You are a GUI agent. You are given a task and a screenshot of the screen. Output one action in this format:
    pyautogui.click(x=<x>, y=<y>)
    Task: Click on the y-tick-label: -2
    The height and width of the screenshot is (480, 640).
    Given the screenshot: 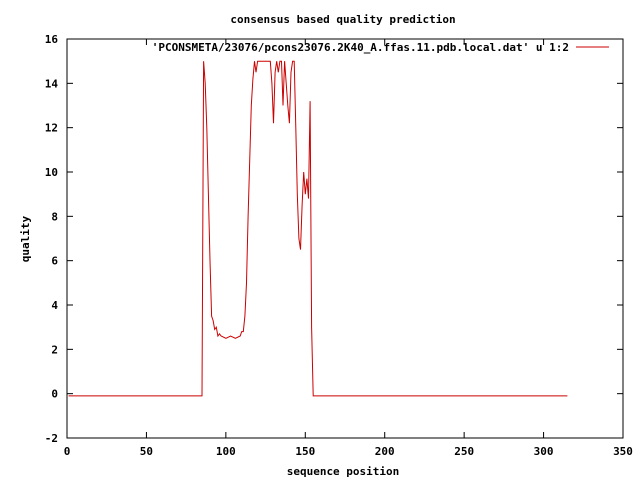 What is the action you would take?
    pyautogui.click(x=51, y=438)
    